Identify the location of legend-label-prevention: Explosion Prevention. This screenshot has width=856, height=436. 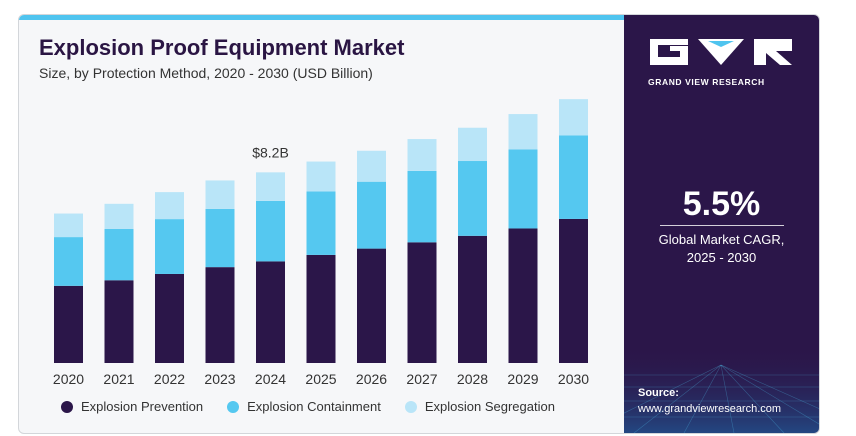
(142, 406).